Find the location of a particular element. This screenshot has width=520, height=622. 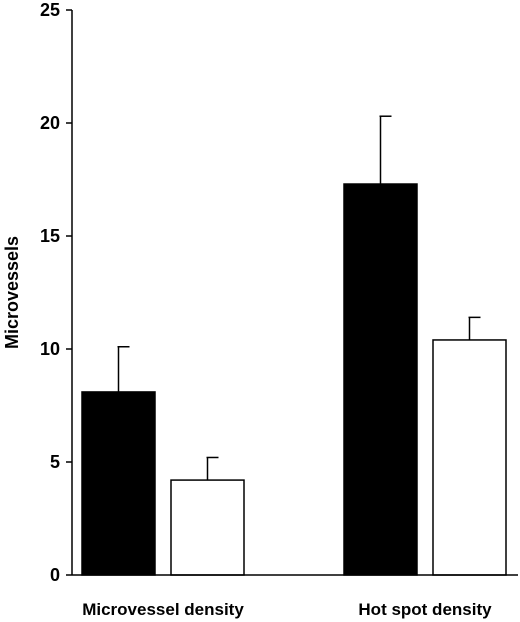

y-axis-ticks: 0 5 10 15 20 25 is located at coordinates (56, 292).